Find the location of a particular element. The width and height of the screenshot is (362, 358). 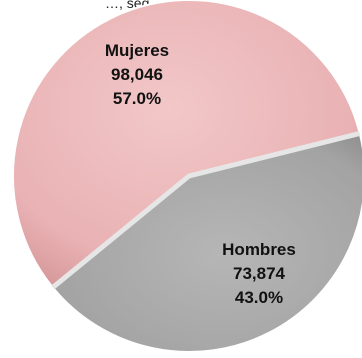

value-label-mujeres: 98,046 is located at coordinates (137, 74).